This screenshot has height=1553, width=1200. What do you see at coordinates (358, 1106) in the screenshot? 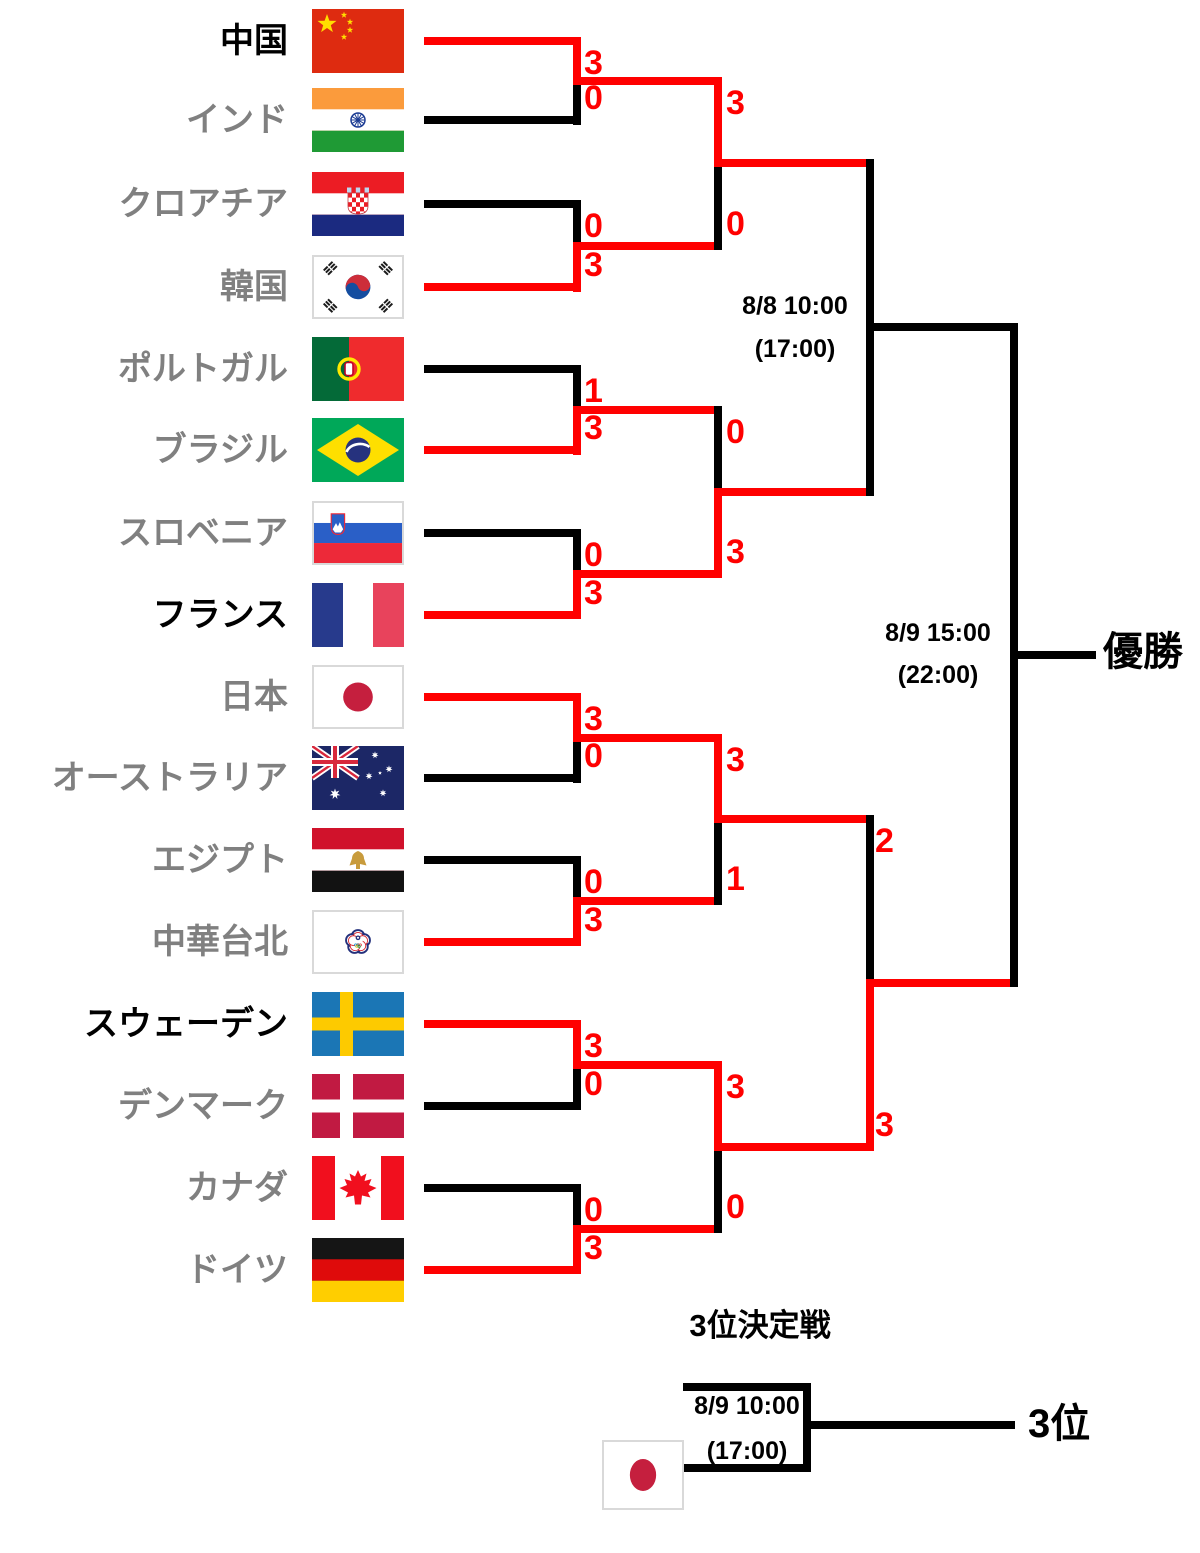
I see `flag-dk-icon` at bounding box center [358, 1106].